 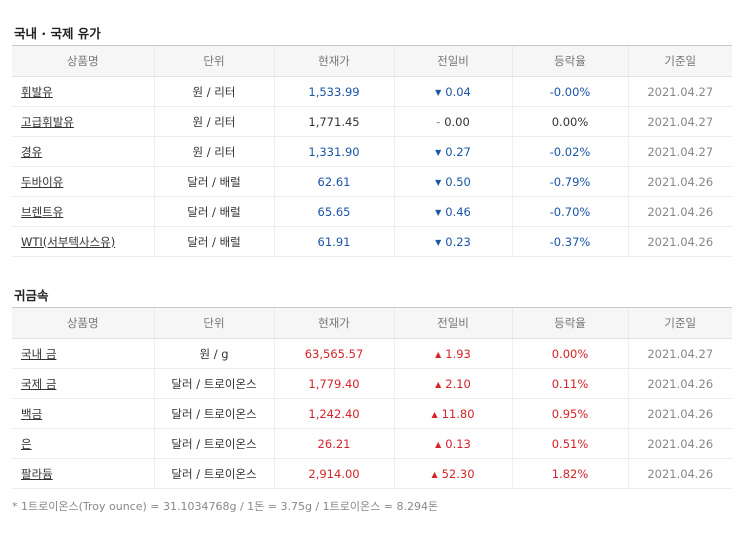 I want to click on commodity-name-link: 휘발유, so click(x=37, y=91).